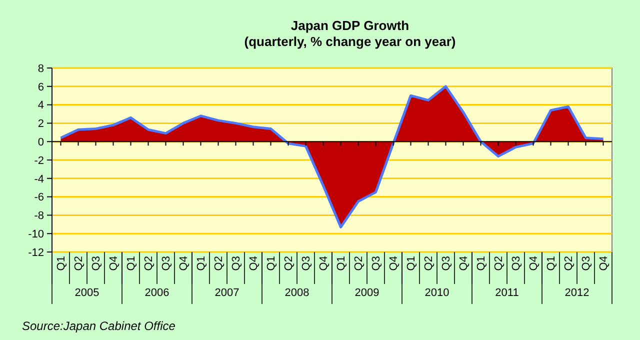  What do you see at coordinates (39, 160) in the screenshot?
I see `y-tick-label: -2` at bounding box center [39, 160].